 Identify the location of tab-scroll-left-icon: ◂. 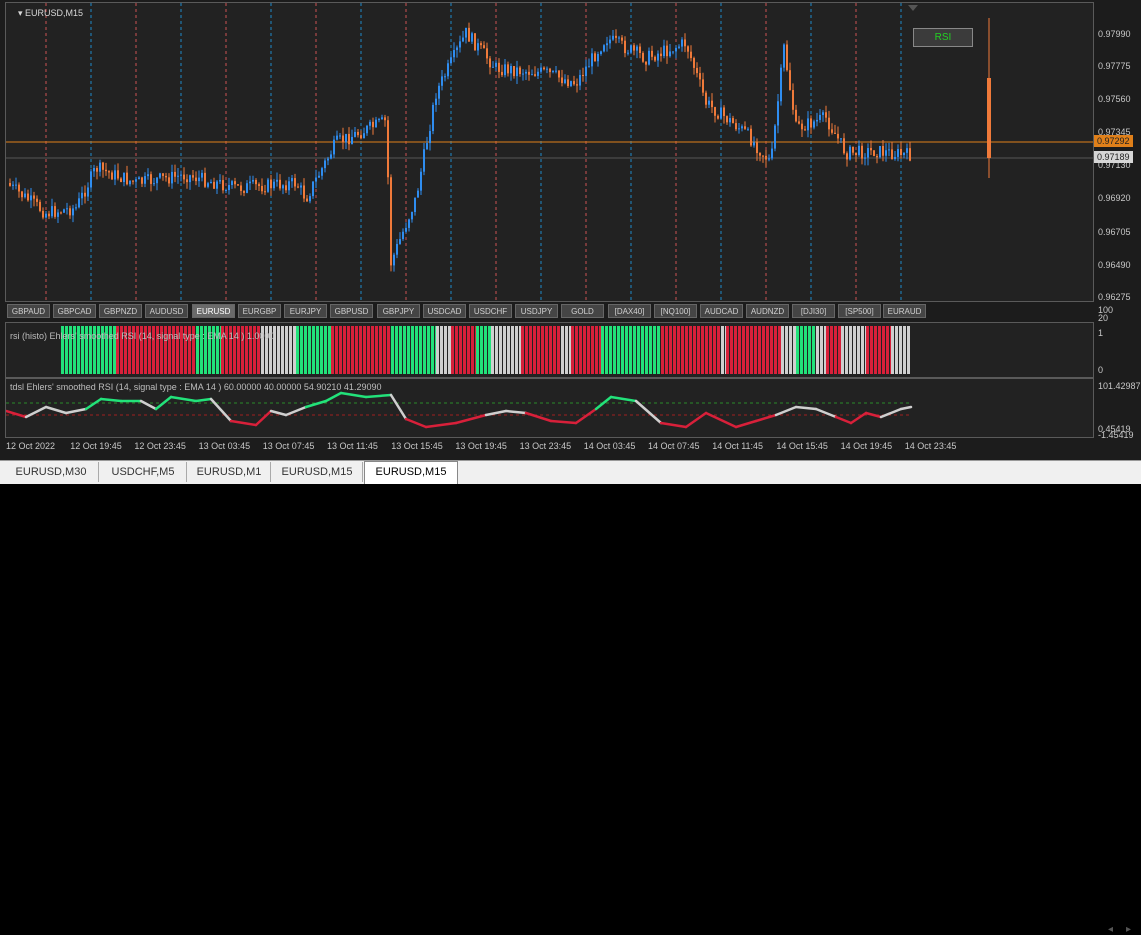
(1111, 929).